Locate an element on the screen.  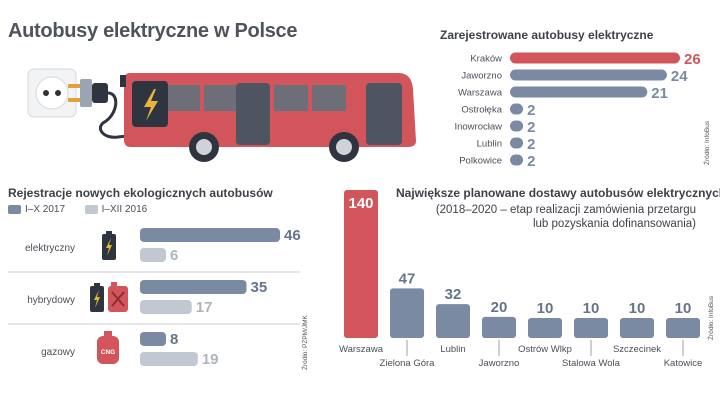
chart3-value-label: 47 is located at coordinates (407, 278).